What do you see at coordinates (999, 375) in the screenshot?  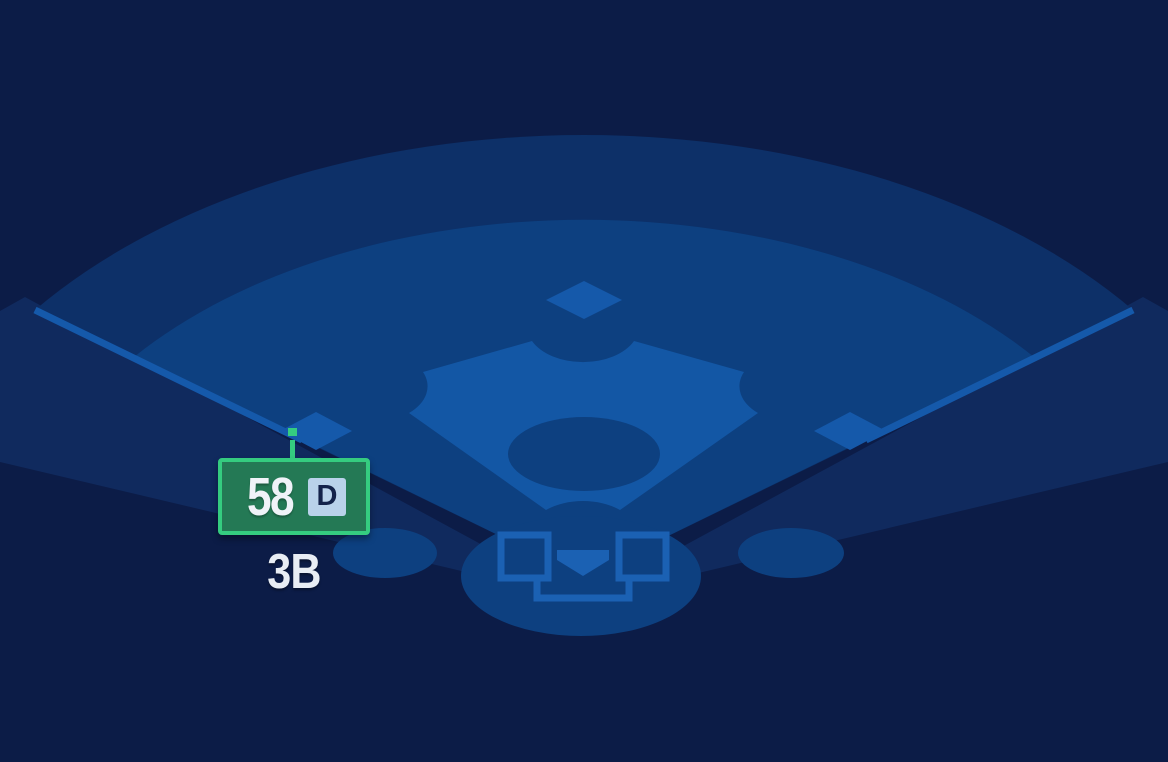 I see `foul-line-right` at bounding box center [999, 375].